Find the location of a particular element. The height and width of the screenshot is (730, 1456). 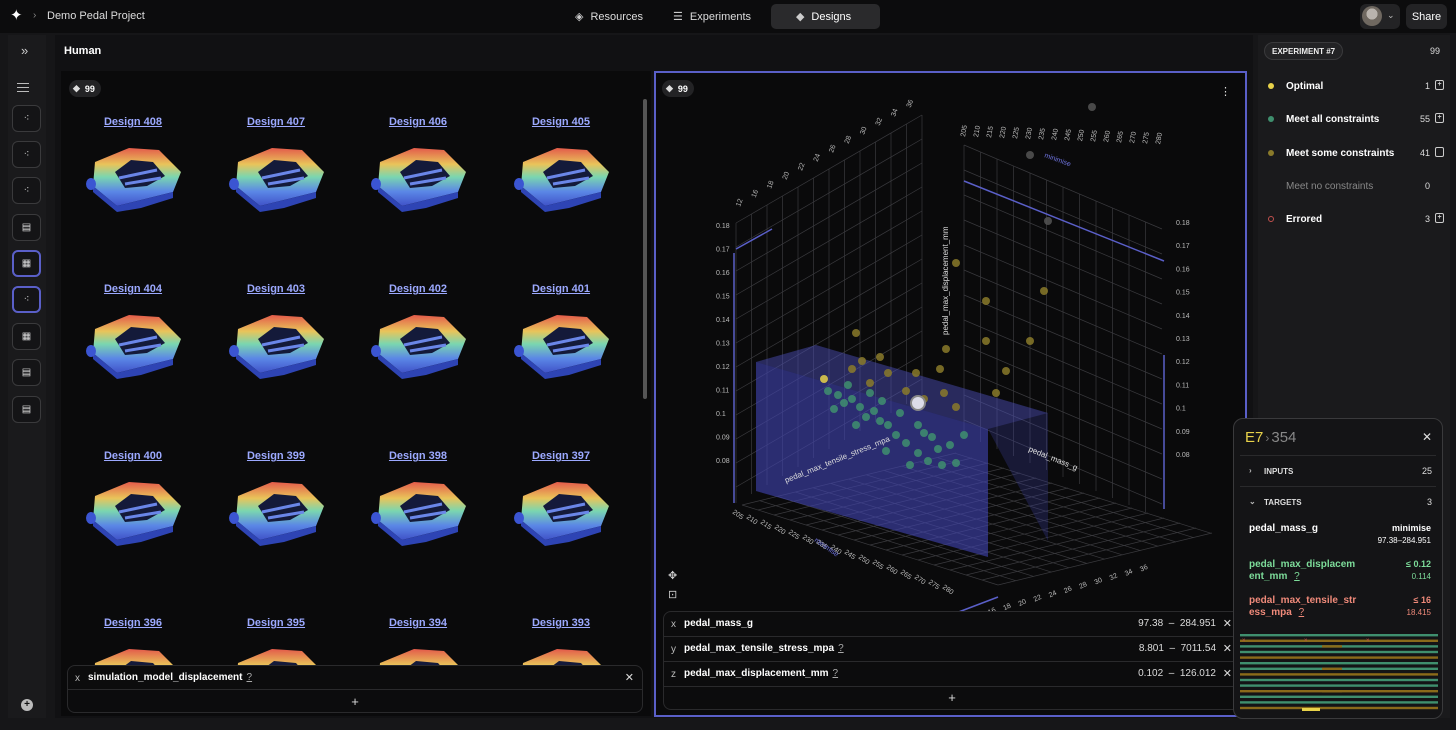

add-axis-button: + is located at coordinates (952, 697).